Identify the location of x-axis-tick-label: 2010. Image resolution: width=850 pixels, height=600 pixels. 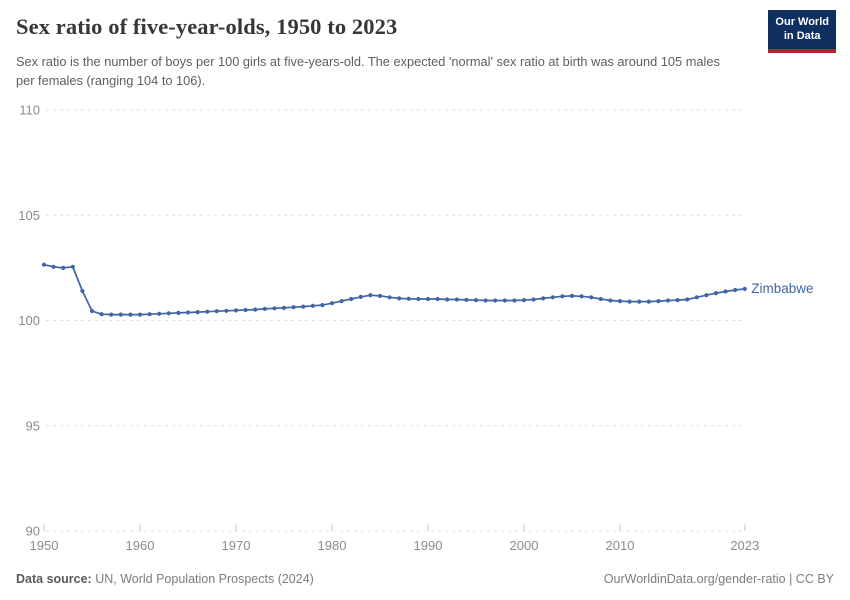
(620, 545).